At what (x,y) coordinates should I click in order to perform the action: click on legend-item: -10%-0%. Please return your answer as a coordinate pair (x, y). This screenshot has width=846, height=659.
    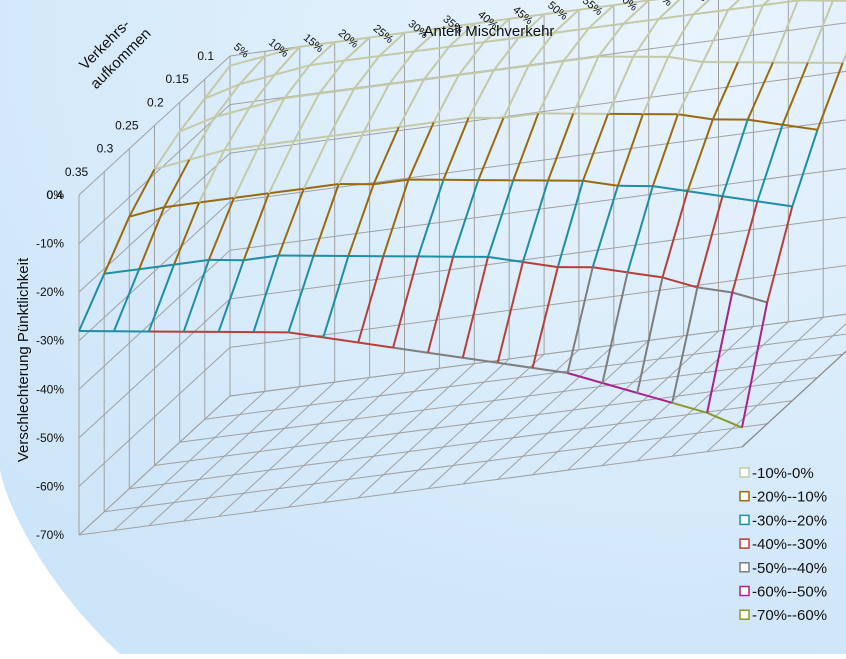
    Looking at the image, I should click on (777, 473).